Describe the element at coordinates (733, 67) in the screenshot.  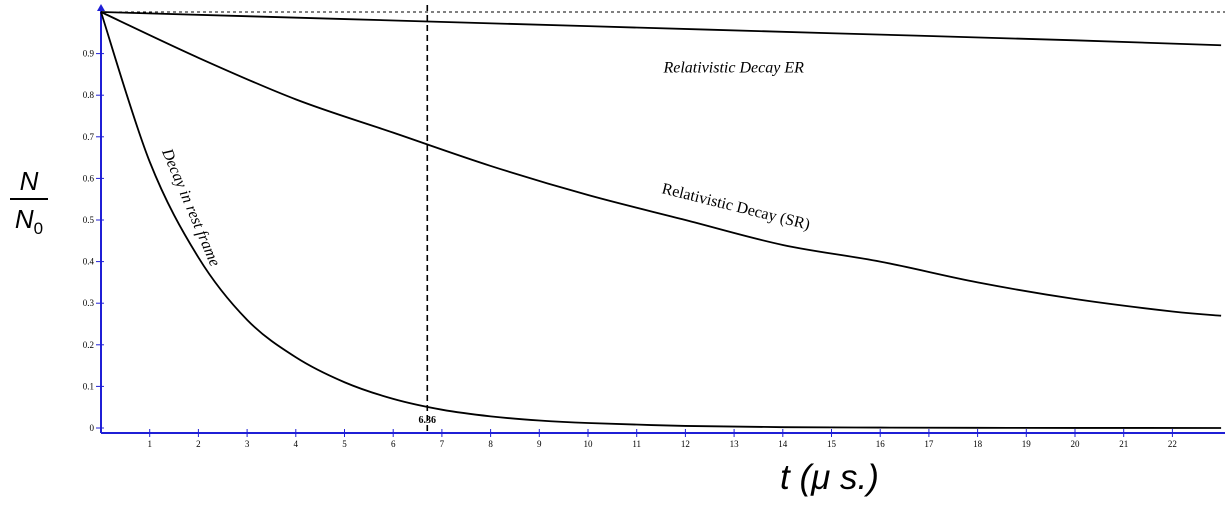
I see `label-relativistic-decay-er: Relativistic Decay ER` at that location.